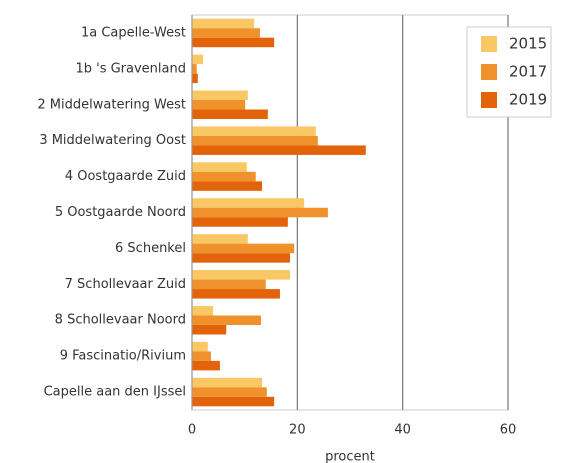 The width and height of the screenshot is (565, 463). I want to click on legend-label: 2015, so click(528, 44).